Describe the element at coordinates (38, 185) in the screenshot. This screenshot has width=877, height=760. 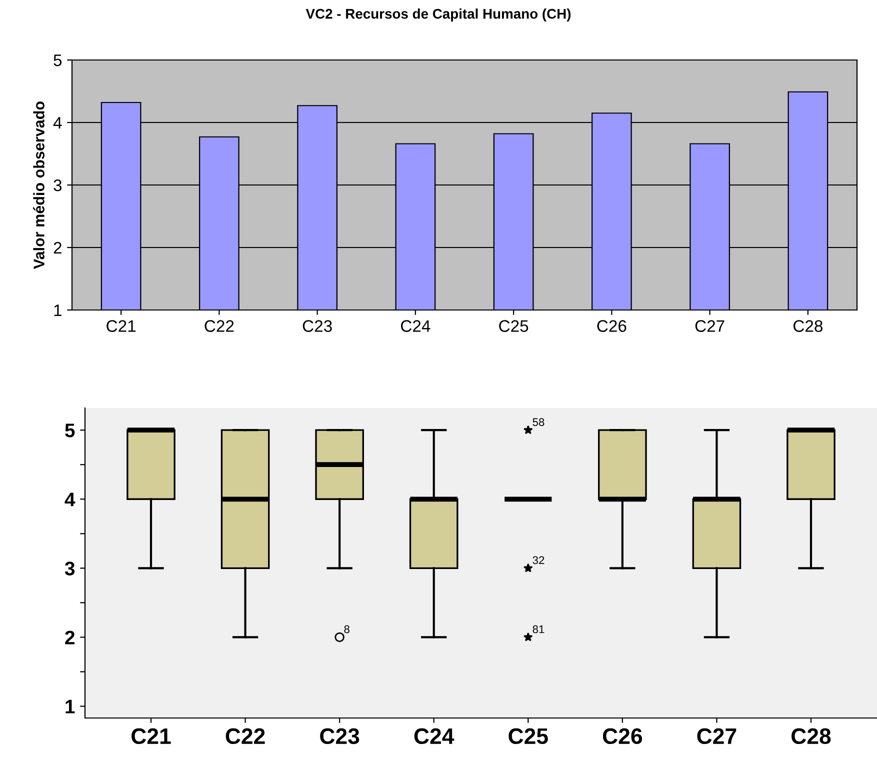
I see `y-axis-title: Valor médio observado` at that location.